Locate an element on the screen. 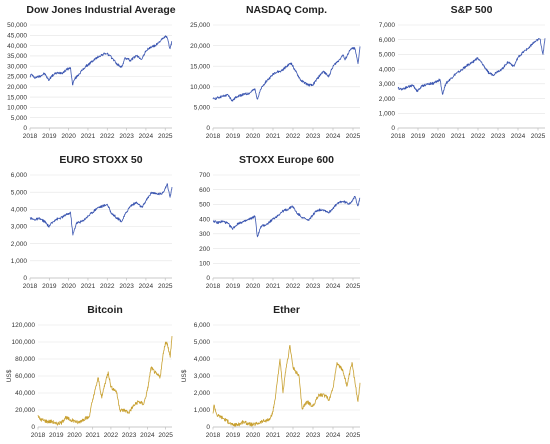 This screenshot has width=550, height=444. y-tick-label: 80,000 is located at coordinates (25, 359).